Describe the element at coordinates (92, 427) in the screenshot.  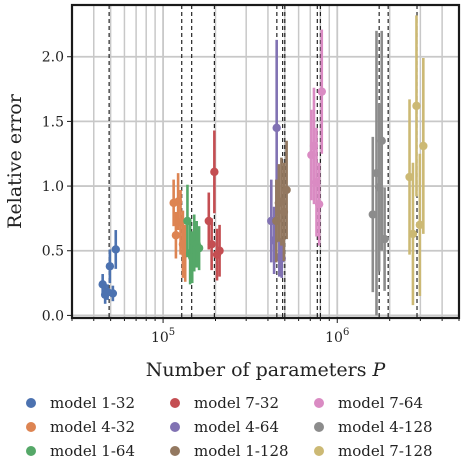
I see `legend-label: model 4-32` at that location.